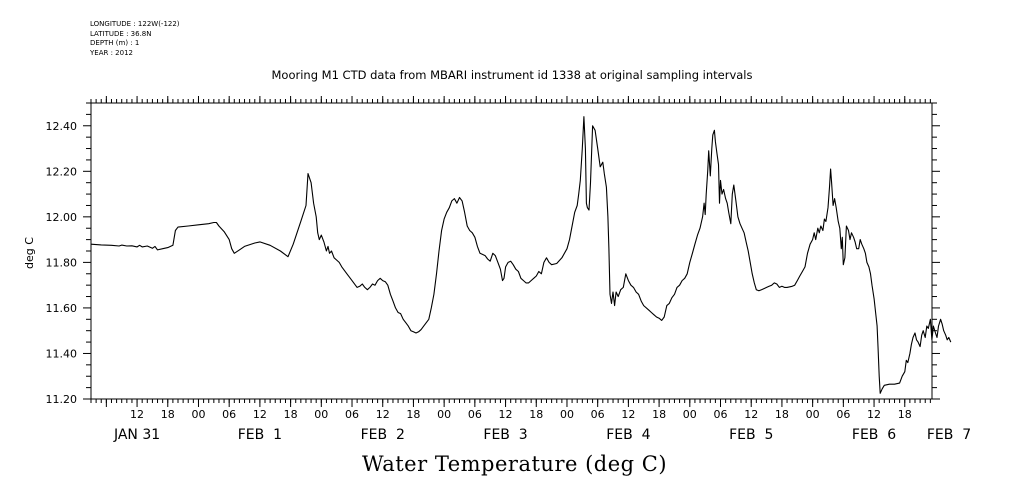  What do you see at coordinates (62, 217) in the screenshot?
I see `y-tick-label: 12.00` at bounding box center [62, 217].